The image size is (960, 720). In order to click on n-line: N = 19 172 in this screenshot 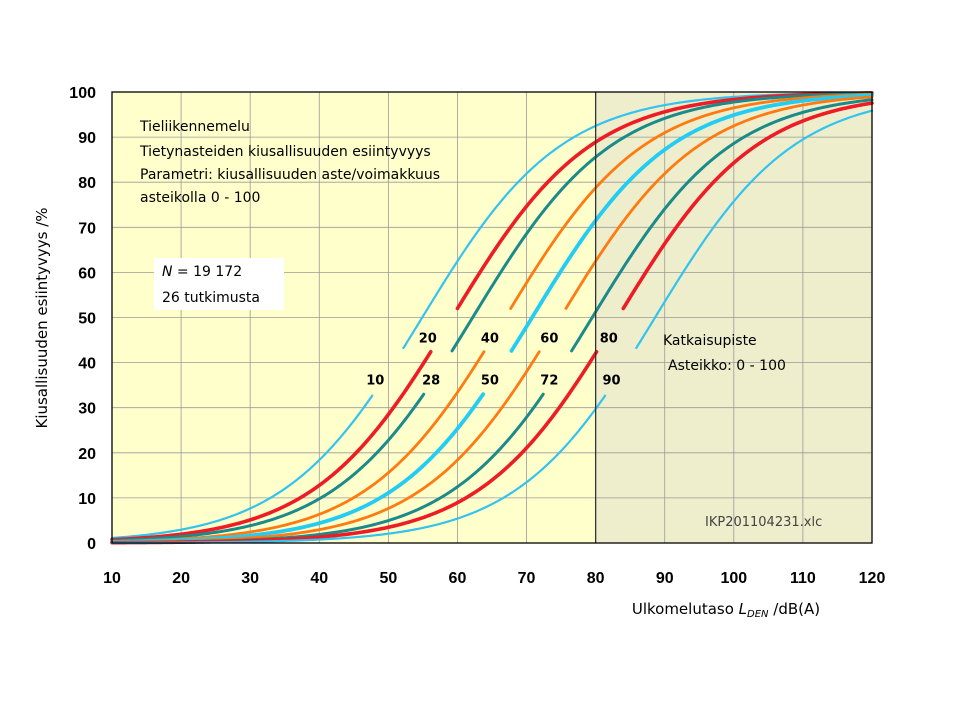, I will do `click(202, 272)`.